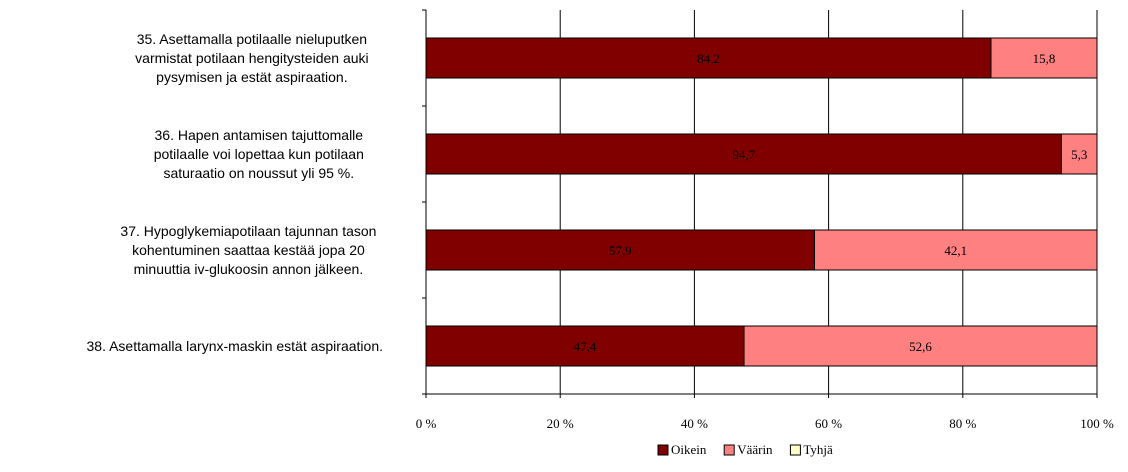  What do you see at coordinates (689, 449) in the screenshot?
I see `legend-label-oikein: Oikein` at bounding box center [689, 449].